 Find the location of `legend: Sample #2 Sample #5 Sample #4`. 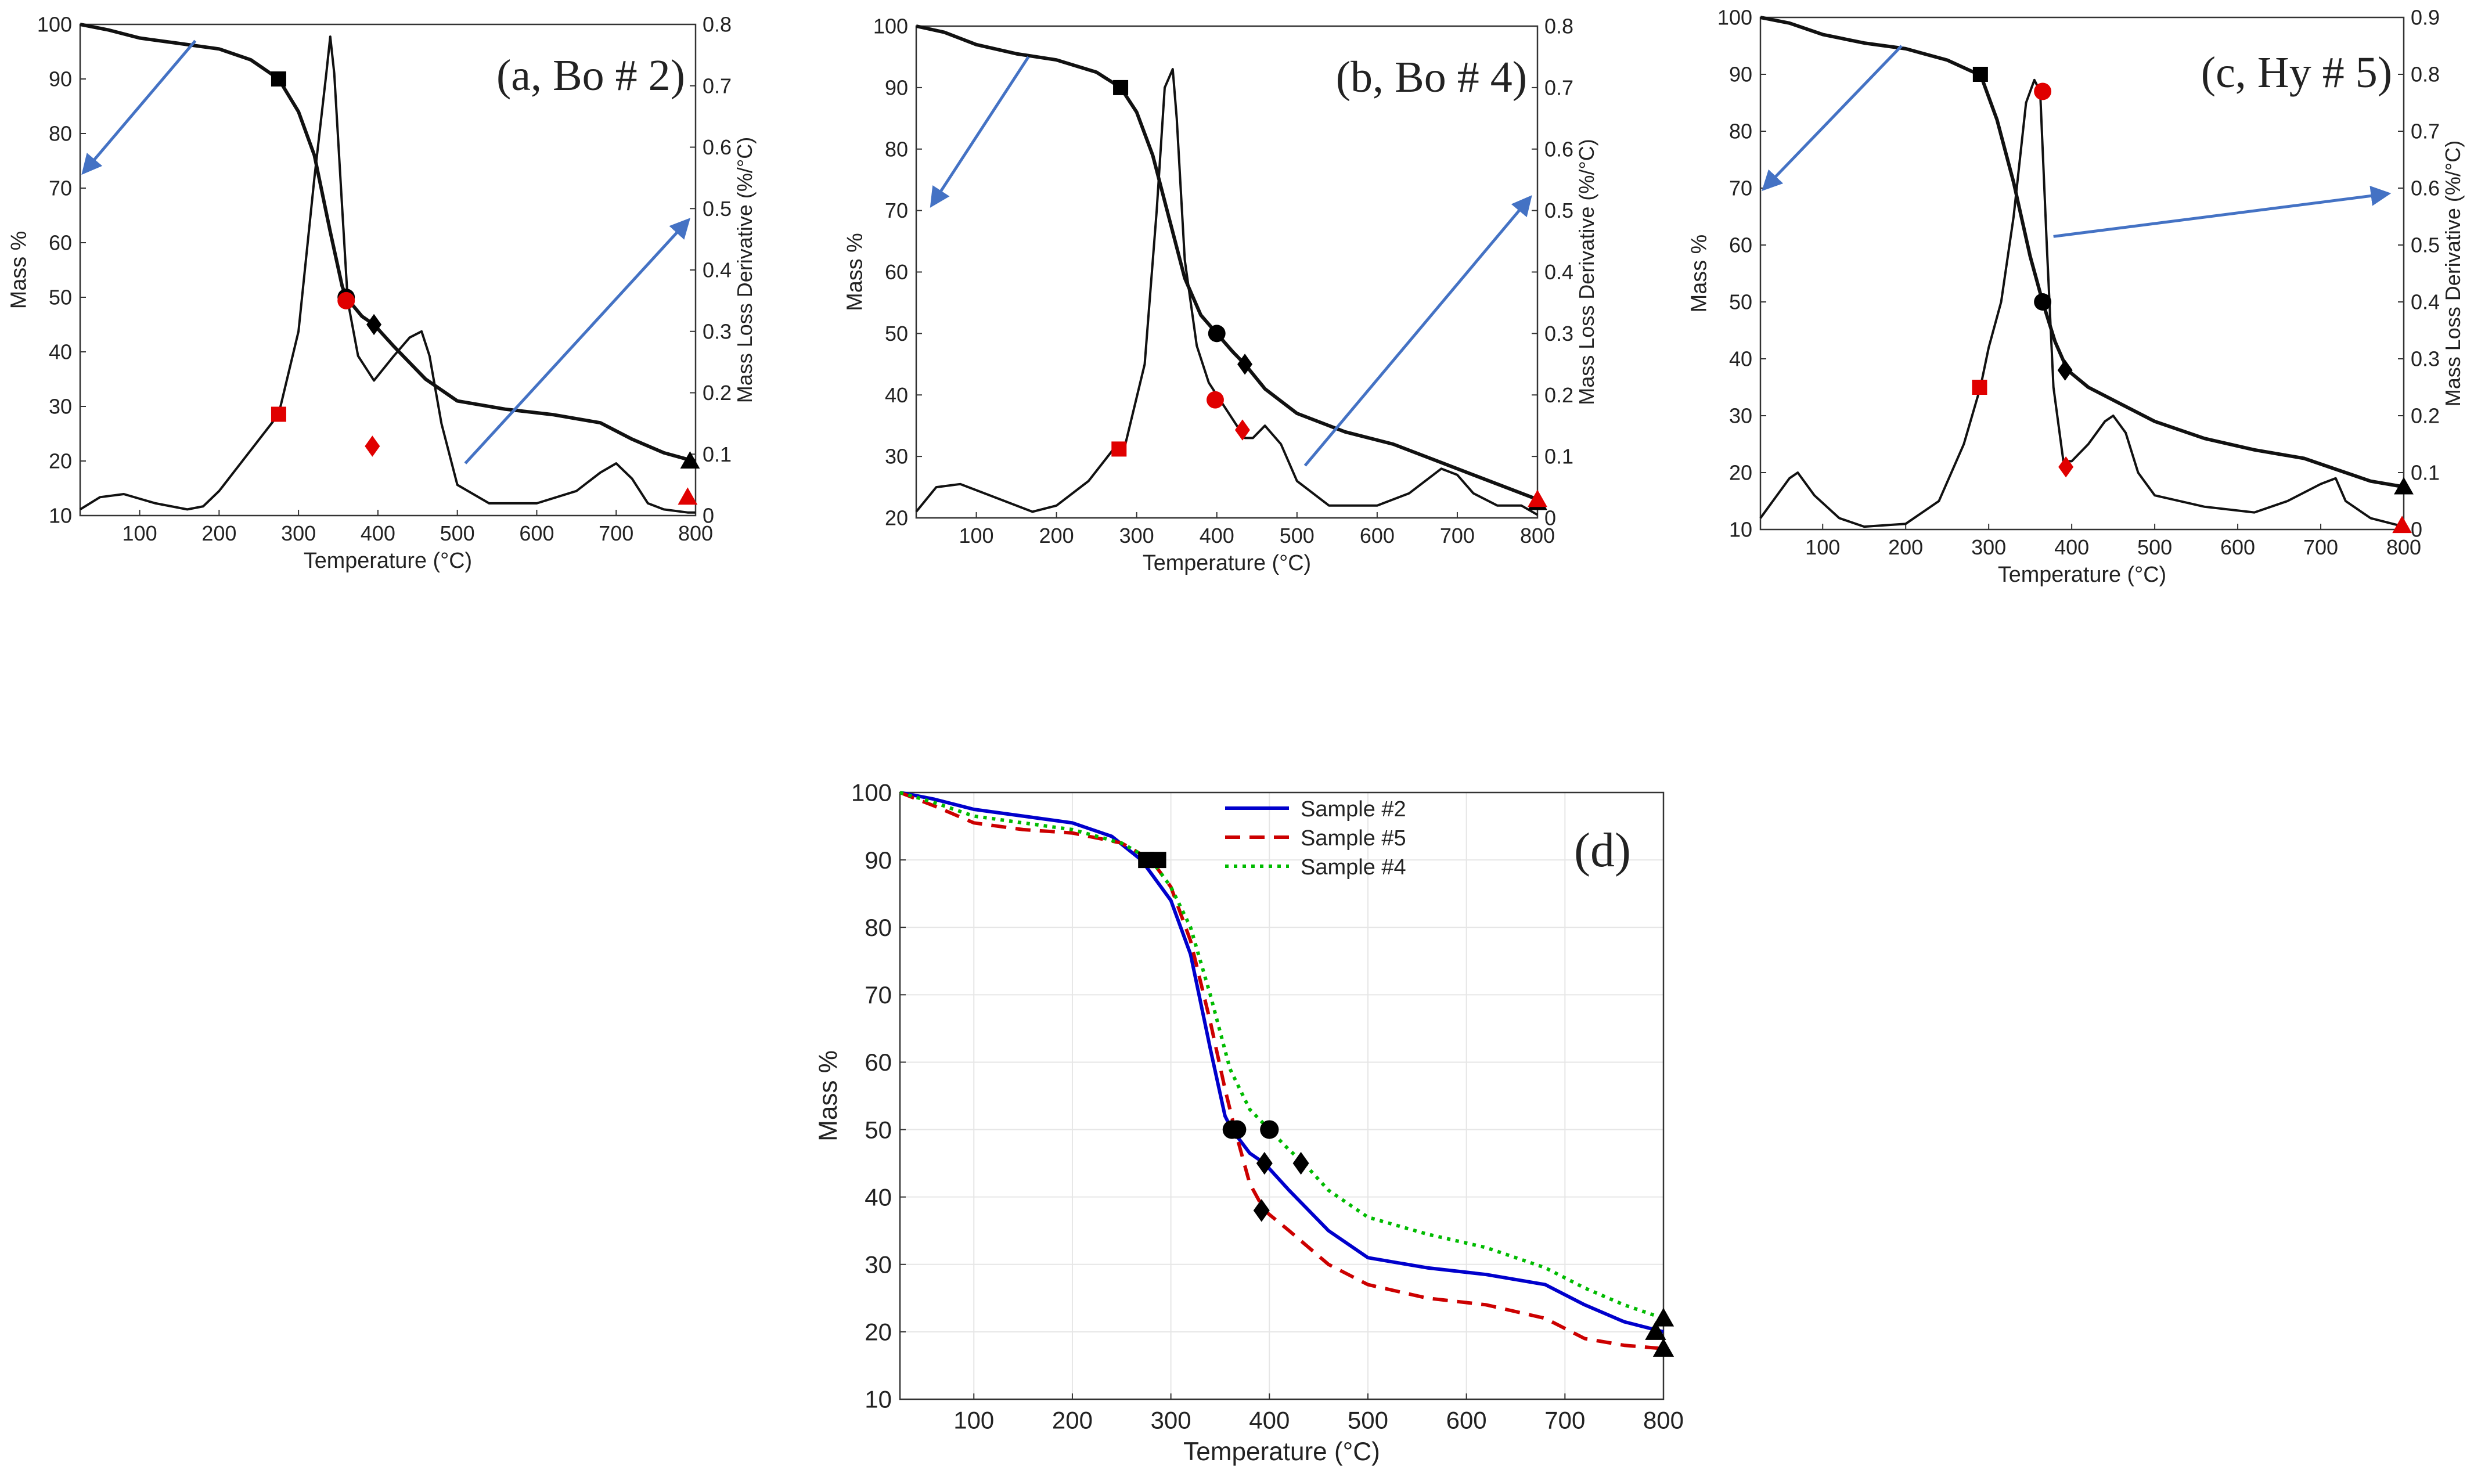

legend: Sample #2 Sample #5 Sample #4 is located at coordinates (1315, 838).